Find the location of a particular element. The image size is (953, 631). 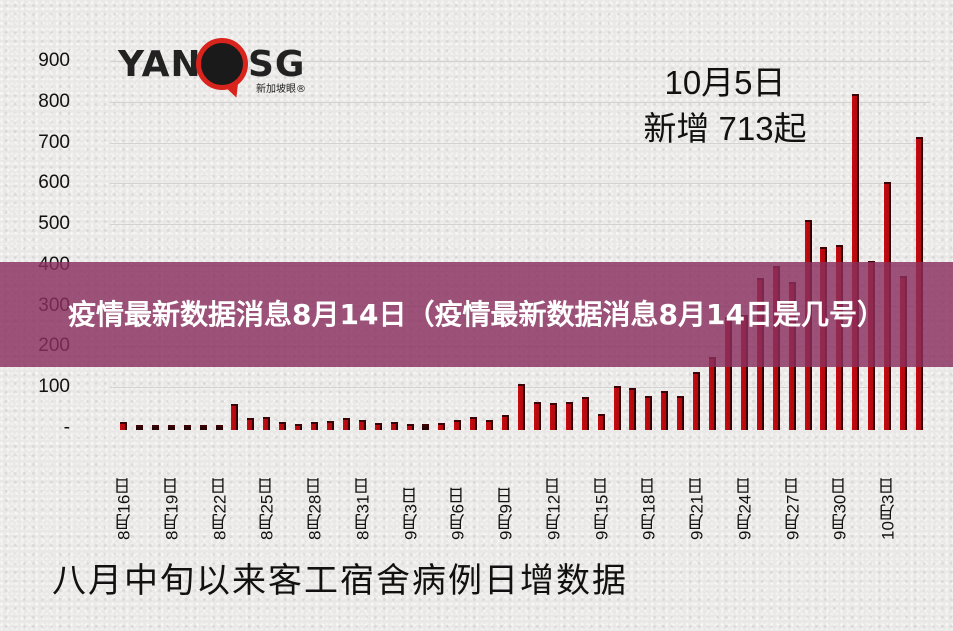

logo-subtitle: 新加坡眼® is located at coordinates (281, 89).